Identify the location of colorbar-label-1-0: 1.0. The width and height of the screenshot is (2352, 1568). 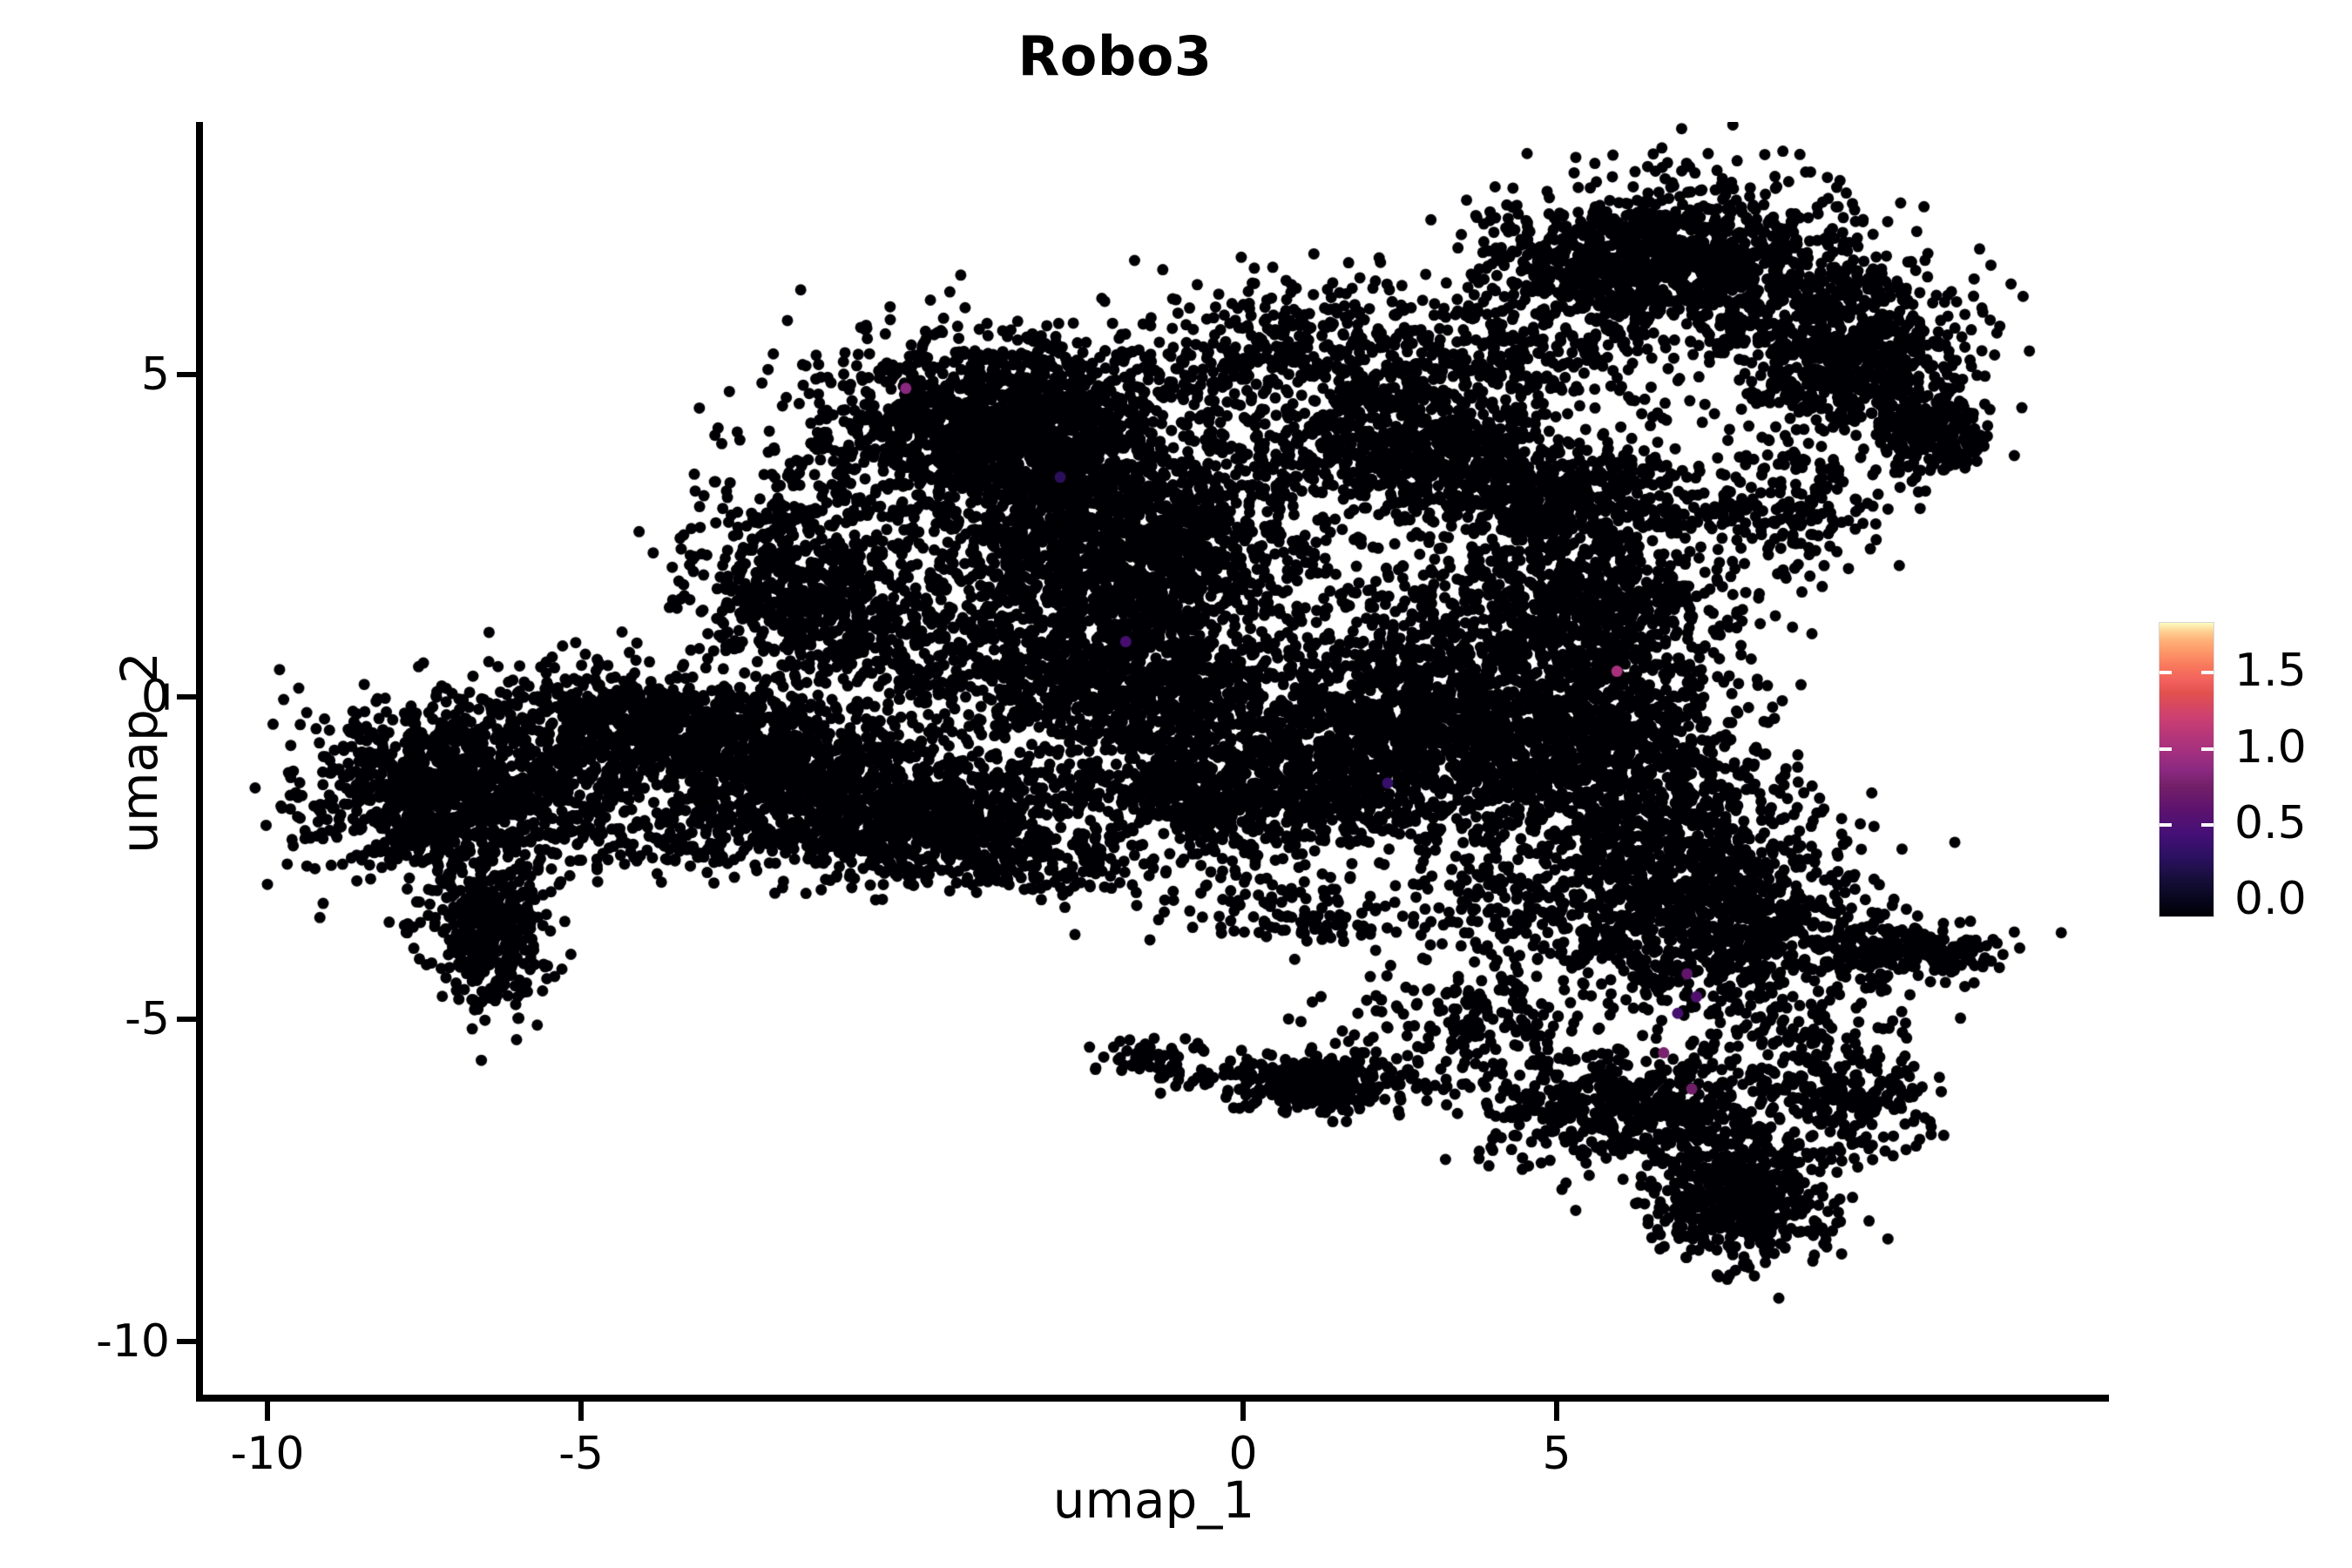
(2270, 747).